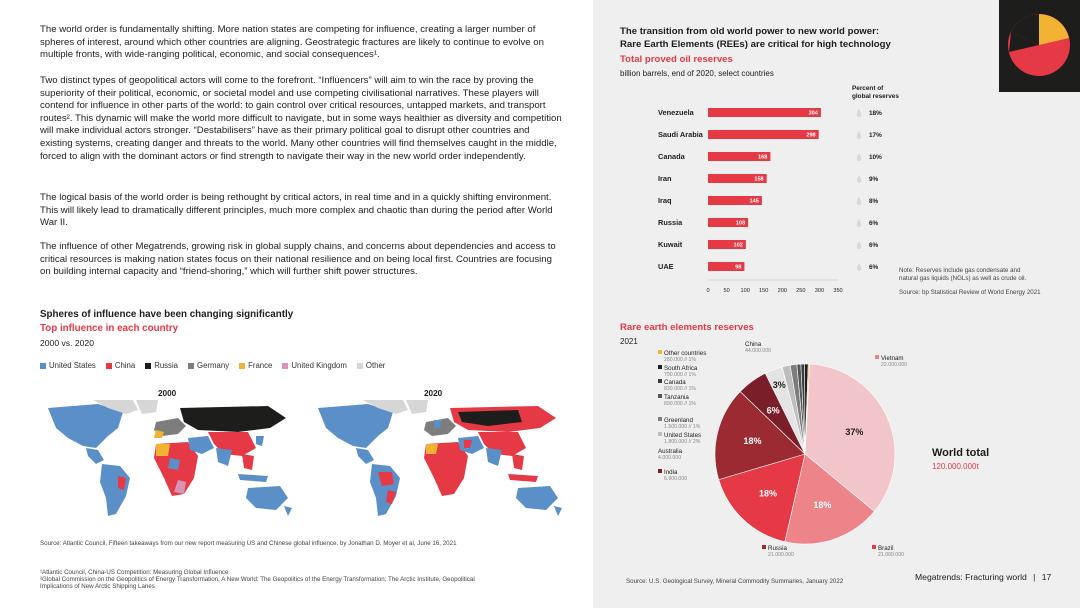  What do you see at coordinates (678, 420) in the screenshot?
I see `pie-country-label: Greenland` at bounding box center [678, 420].